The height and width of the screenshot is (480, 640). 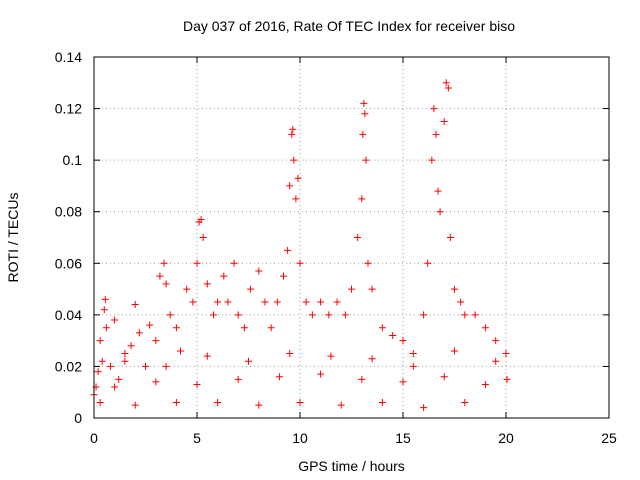 I want to click on y-tick-label: 0.06, so click(x=68, y=263).